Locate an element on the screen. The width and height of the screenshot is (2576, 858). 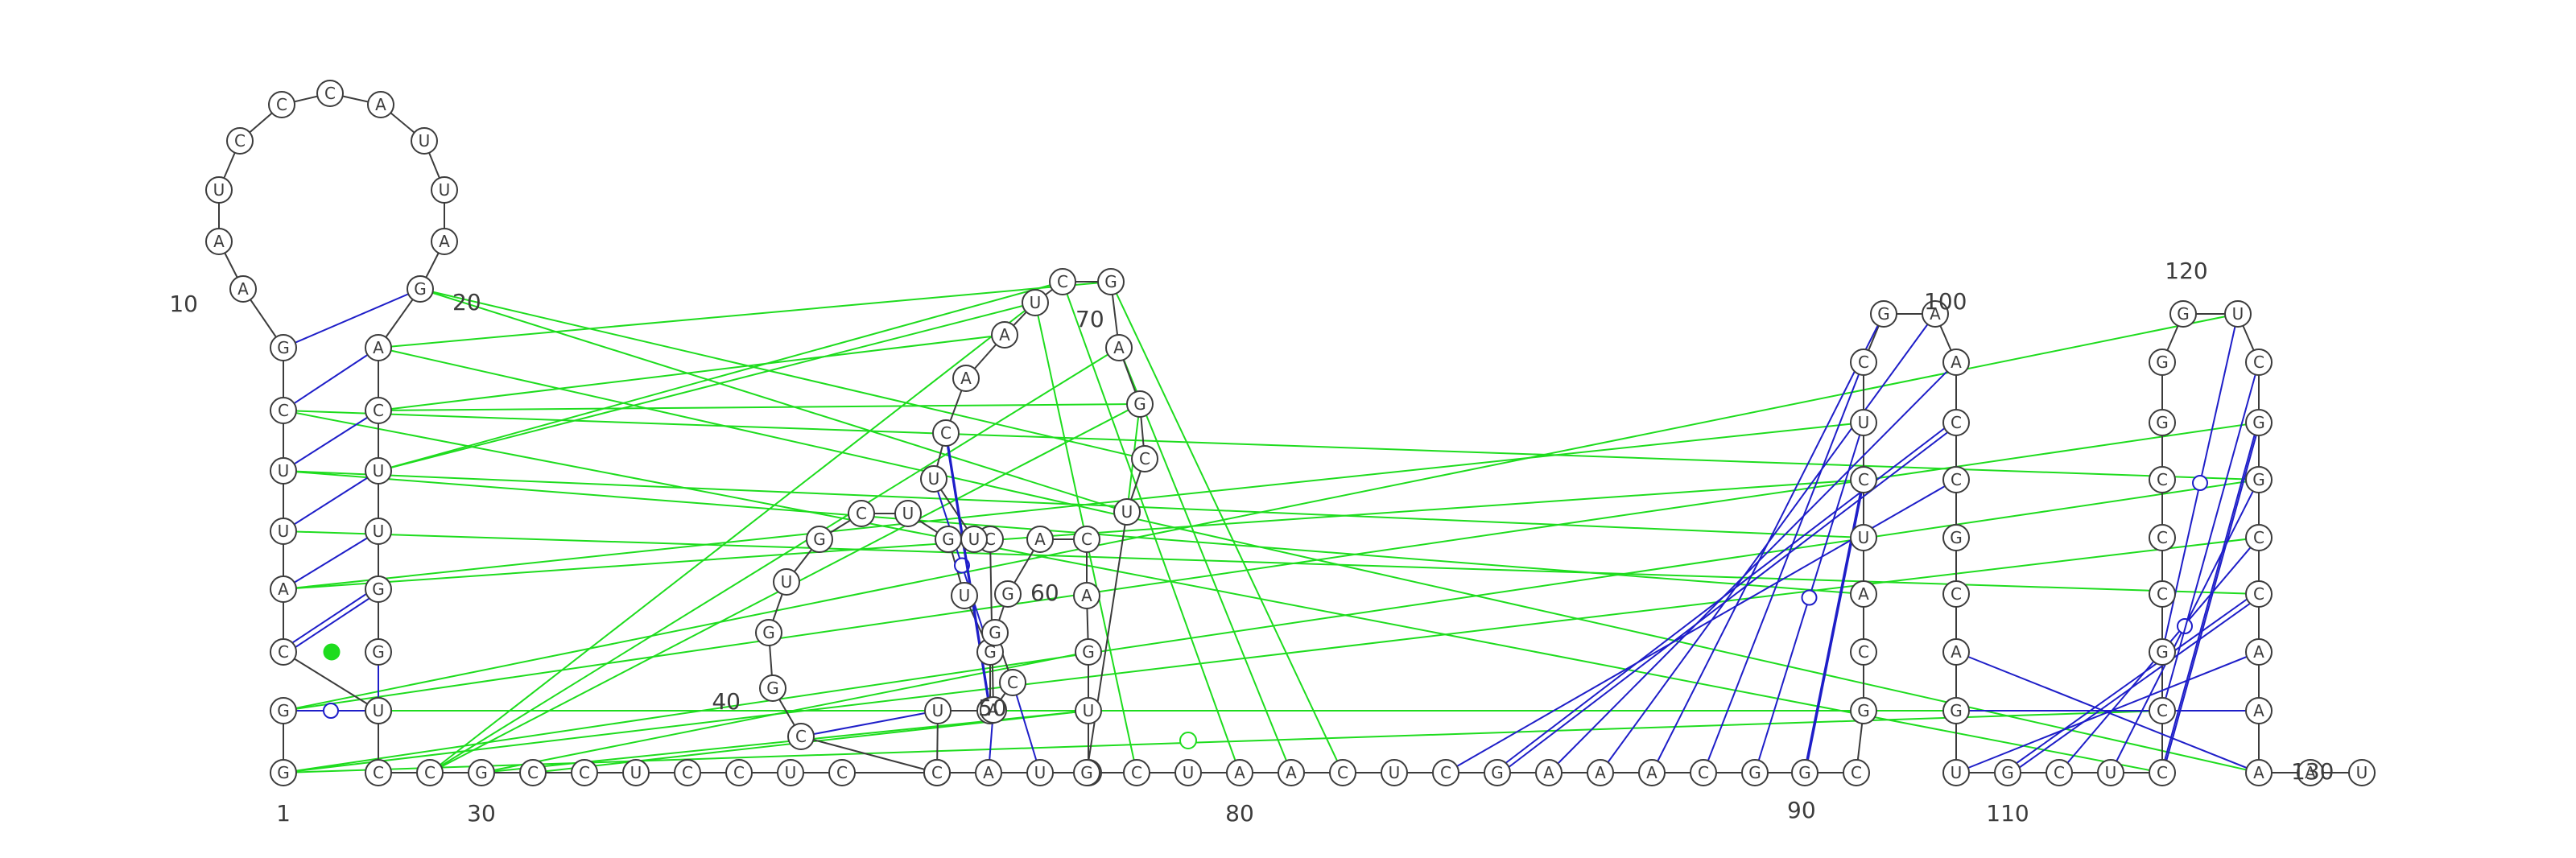
wobble-pair-marker is located at coordinates (1809, 597).